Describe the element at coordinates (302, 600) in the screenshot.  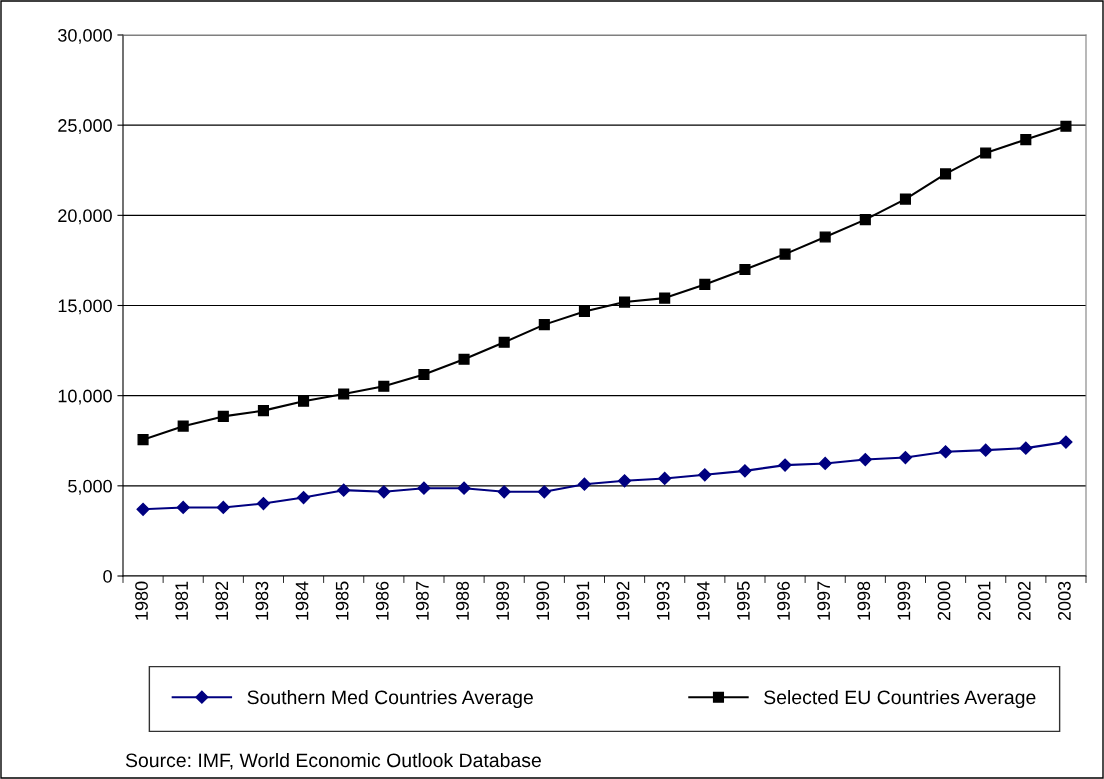
I see `x-tick-label: 1984` at that location.